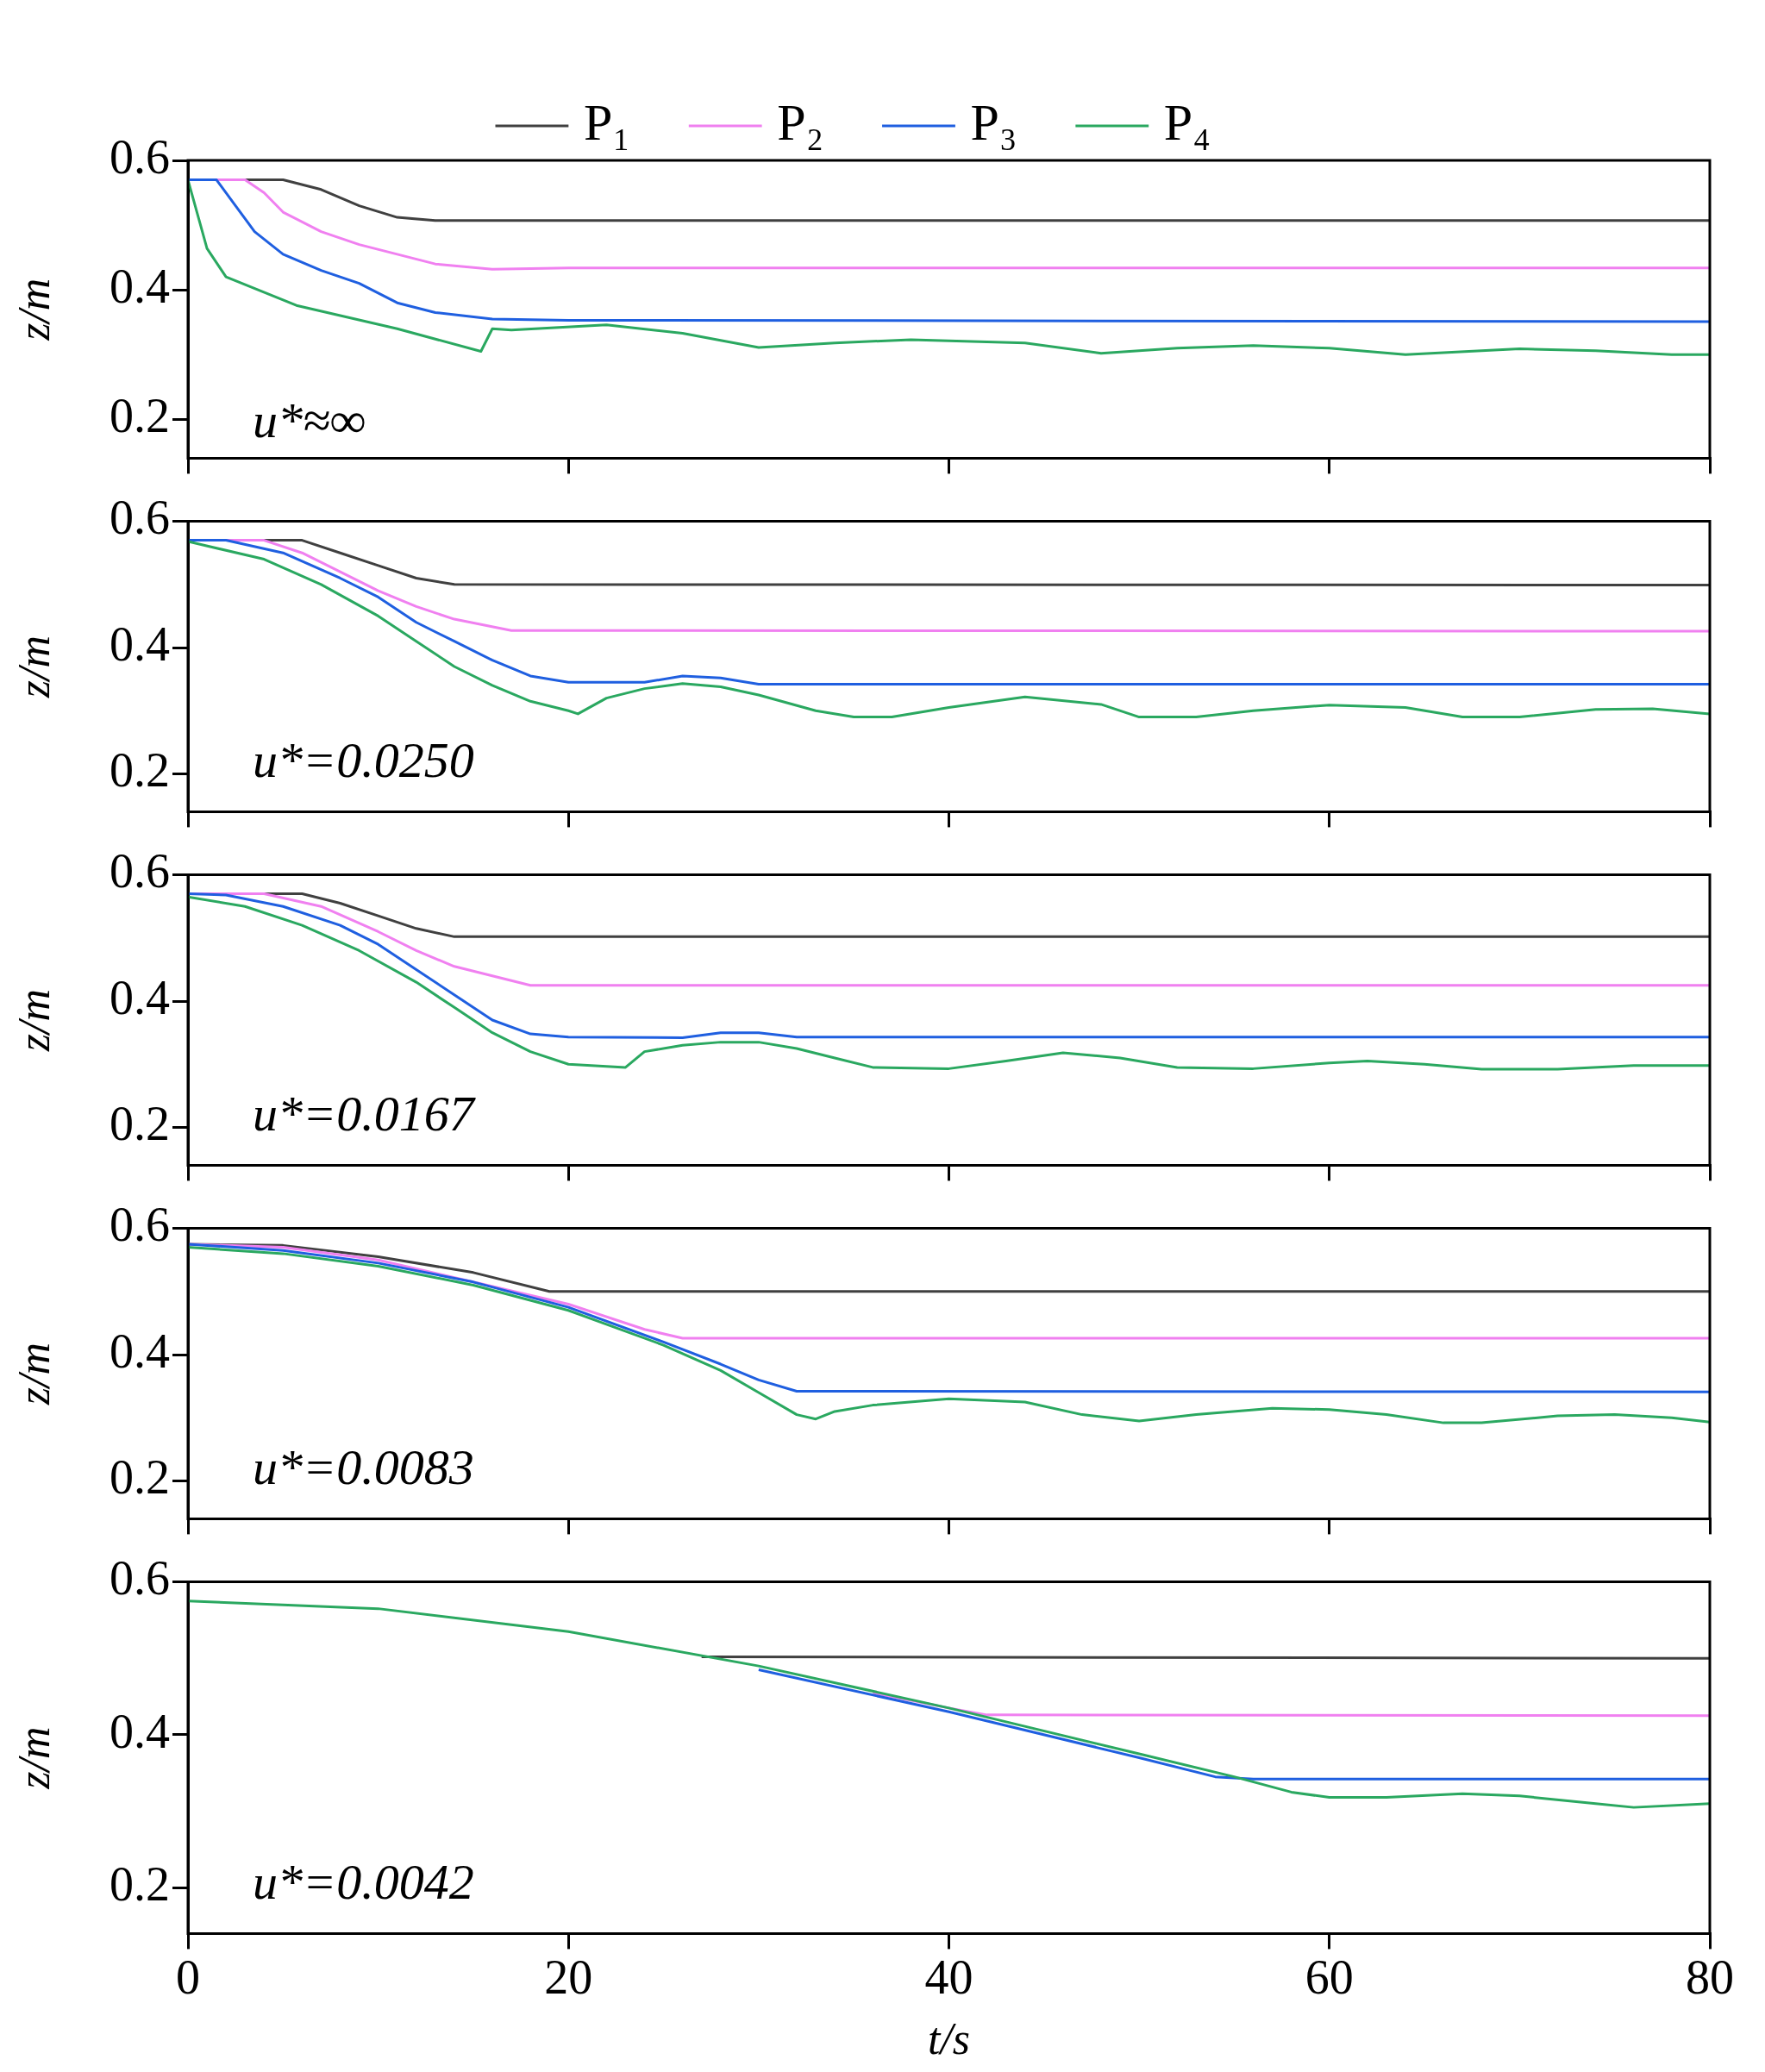 This screenshot has width=1765, height=2072. What do you see at coordinates (607, 122) in the screenshot?
I see `legend-label: P₁` at bounding box center [607, 122].